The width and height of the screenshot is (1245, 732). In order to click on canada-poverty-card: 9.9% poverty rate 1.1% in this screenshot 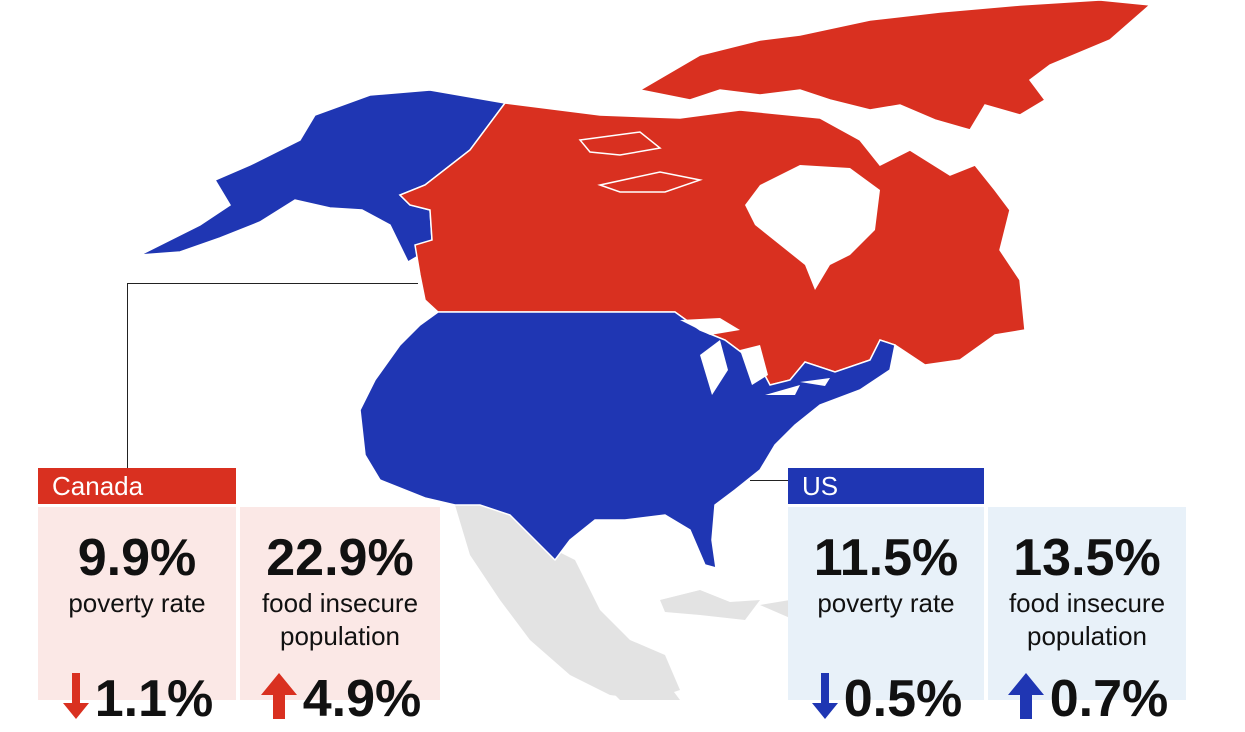, I will do `click(137, 617)`.